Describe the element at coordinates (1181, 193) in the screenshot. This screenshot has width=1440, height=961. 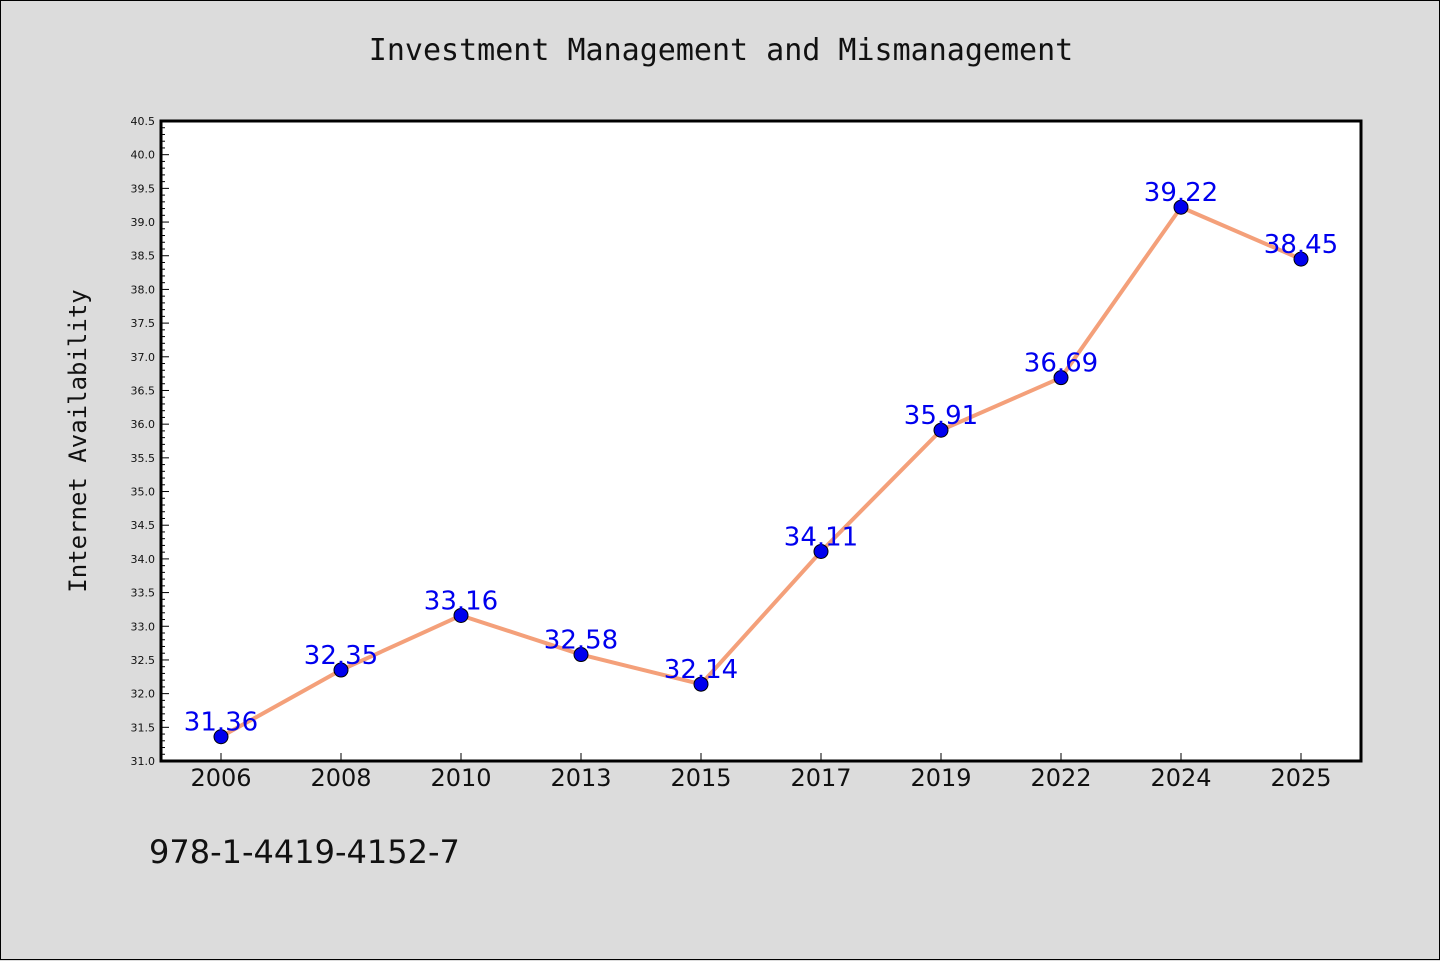
I see `data-label: 39.22` at that location.